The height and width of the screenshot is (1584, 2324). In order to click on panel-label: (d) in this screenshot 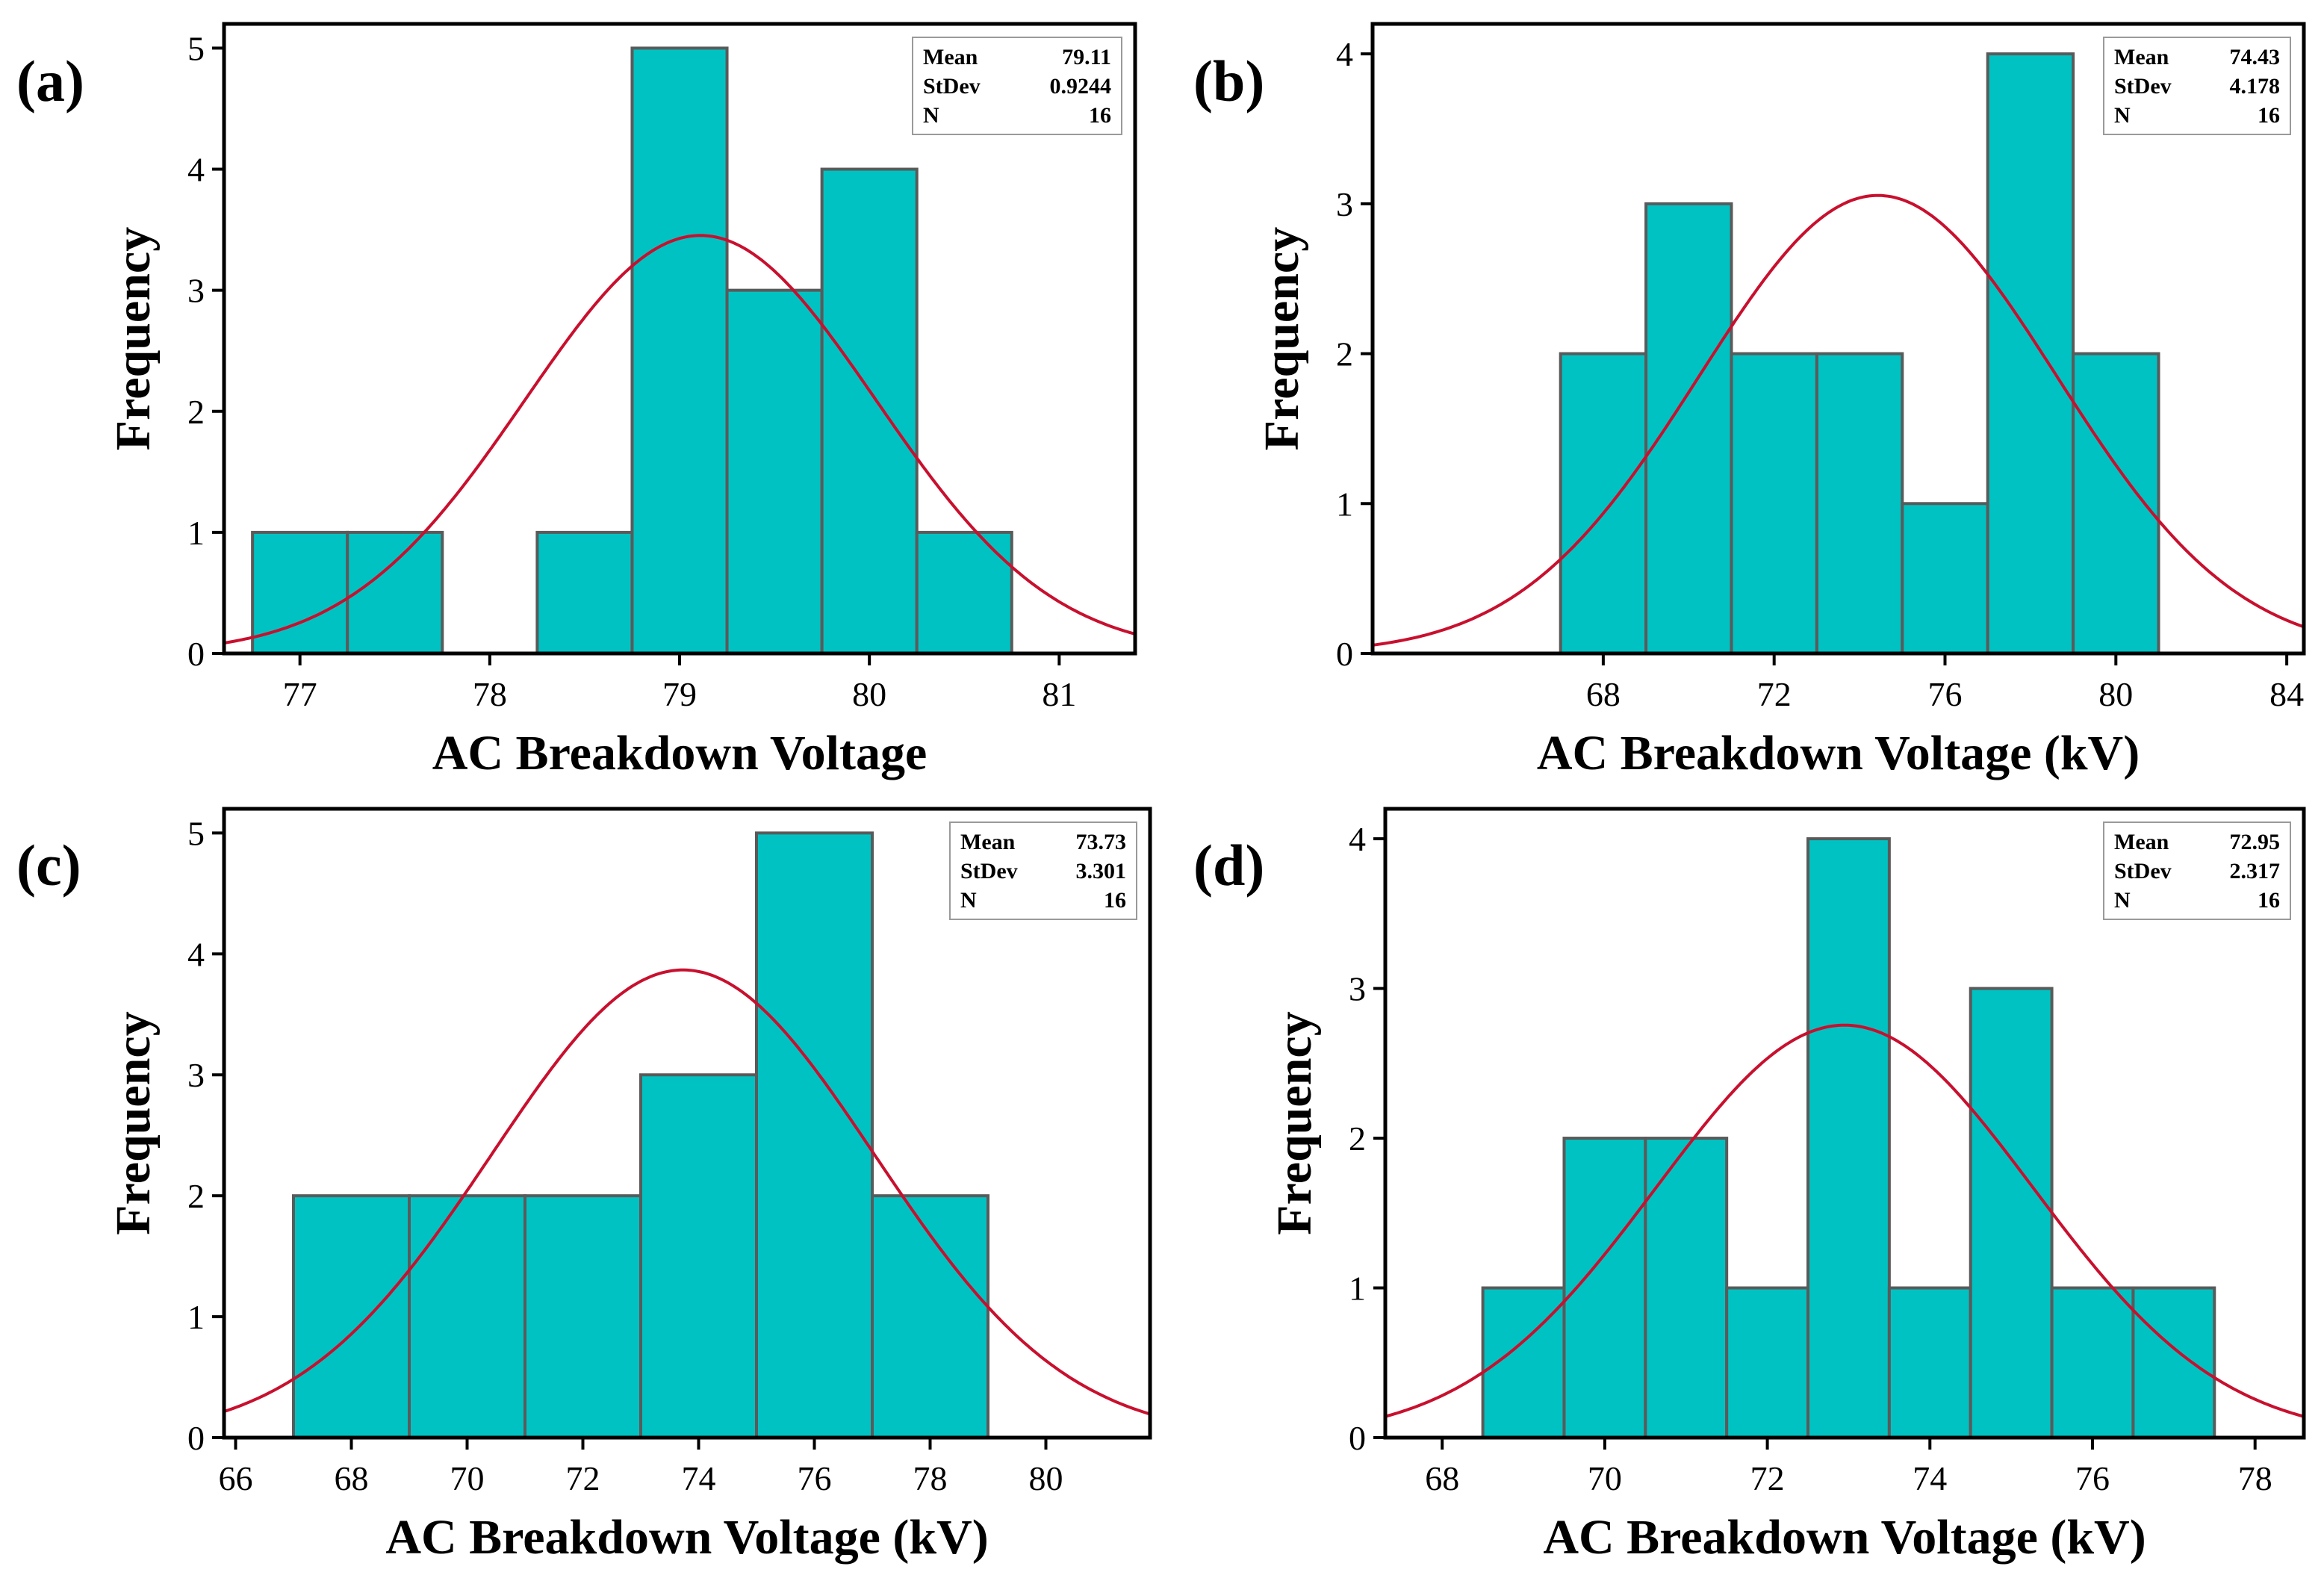, I will do `click(1228, 866)`.